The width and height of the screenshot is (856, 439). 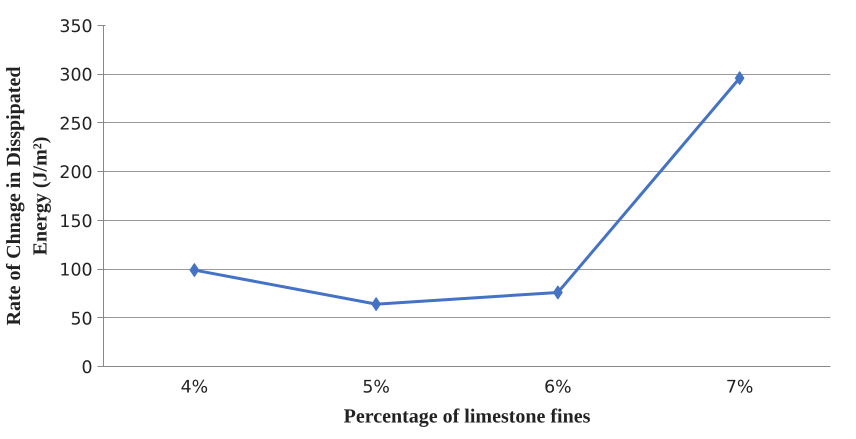 I want to click on y-tick-label: 0, so click(x=87, y=368).